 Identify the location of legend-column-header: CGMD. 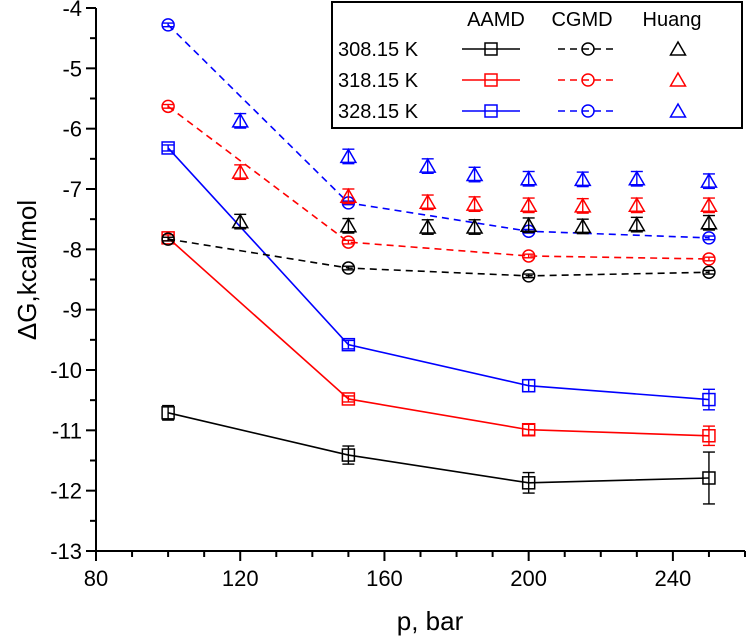
(581, 20).